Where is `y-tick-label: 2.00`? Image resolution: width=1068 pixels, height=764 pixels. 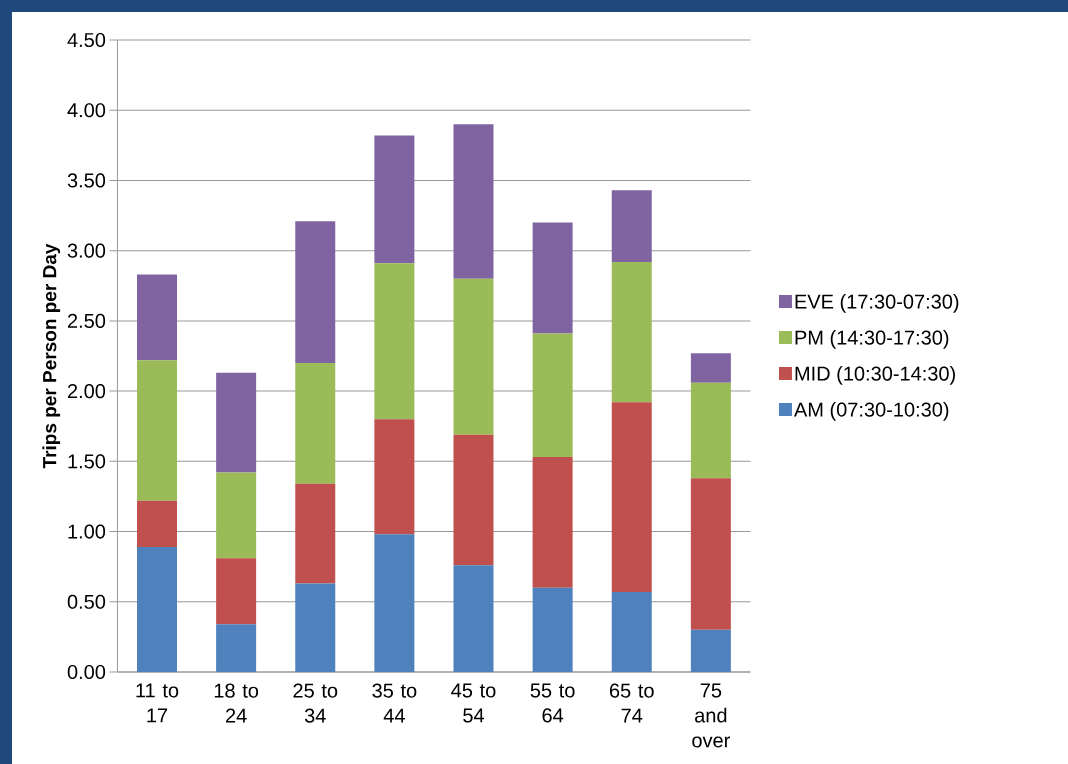
y-tick-label: 2.00 is located at coordinates (86, 391).